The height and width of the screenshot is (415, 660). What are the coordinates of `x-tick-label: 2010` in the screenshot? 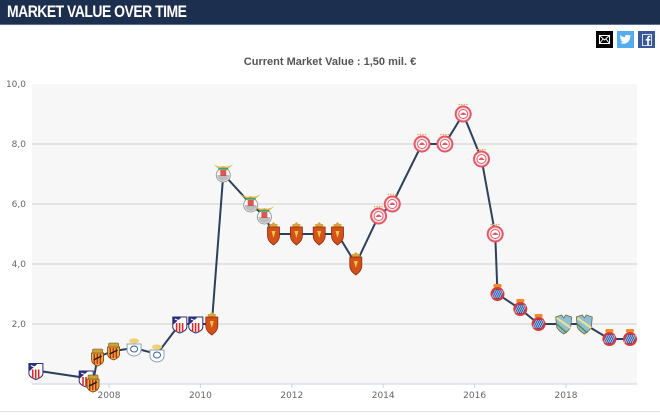 It's located at (200, 396).